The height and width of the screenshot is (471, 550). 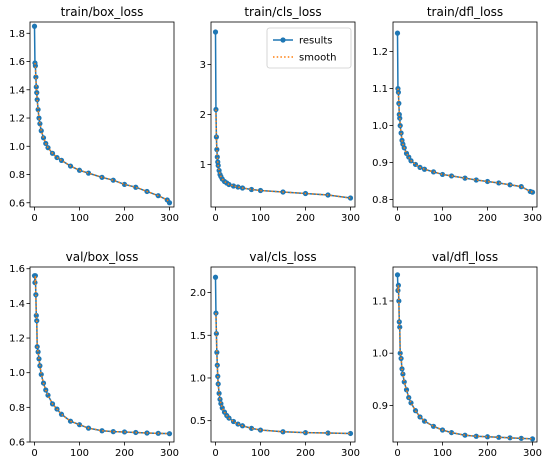 What do you see at coordinates (198, 421) in the screenshot?
I see `y-tick-label: 0.5` at bounding box center [198, 421].